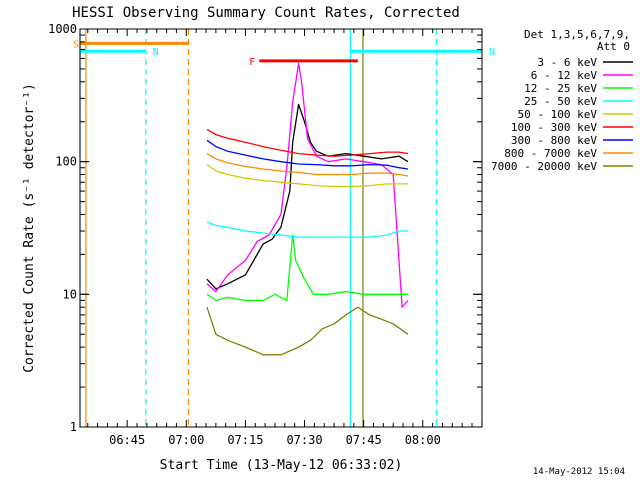  What do you see at coordinates (554, 140) in the screenshot?
I see `legend-label-6: 300 - 800 keV` at bounding box center [554, 140].